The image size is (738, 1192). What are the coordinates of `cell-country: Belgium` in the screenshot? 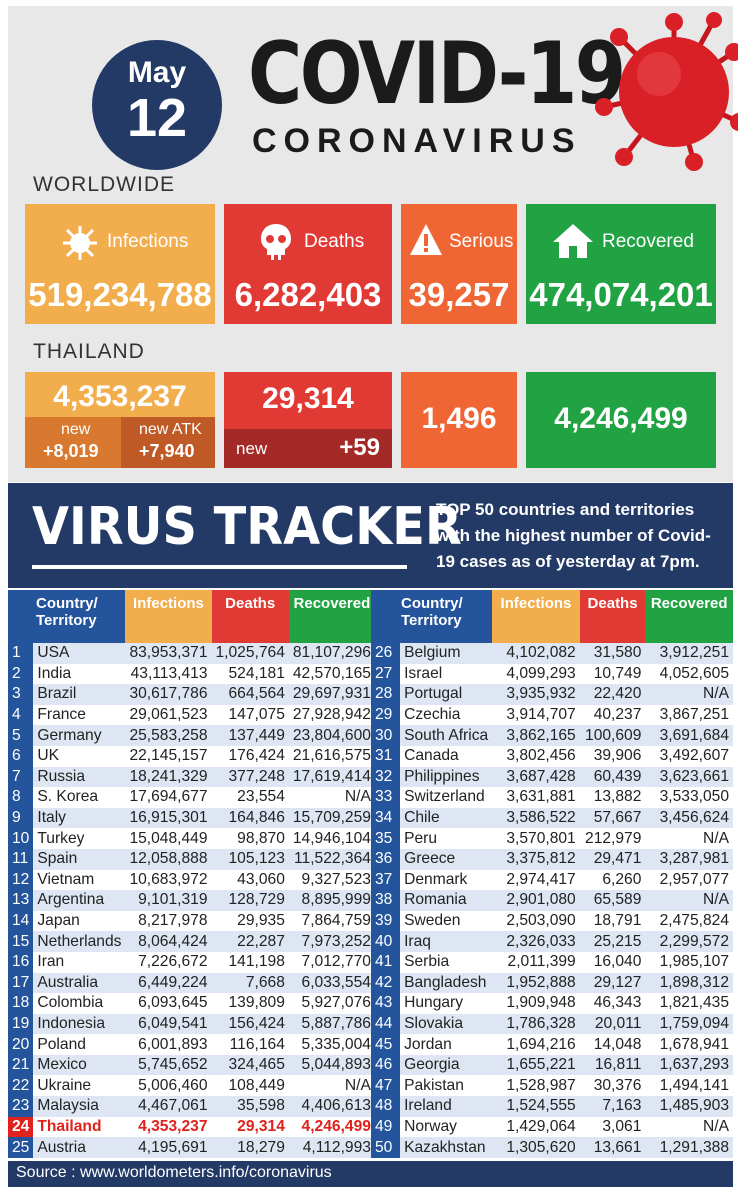 It's located at (432, 653).